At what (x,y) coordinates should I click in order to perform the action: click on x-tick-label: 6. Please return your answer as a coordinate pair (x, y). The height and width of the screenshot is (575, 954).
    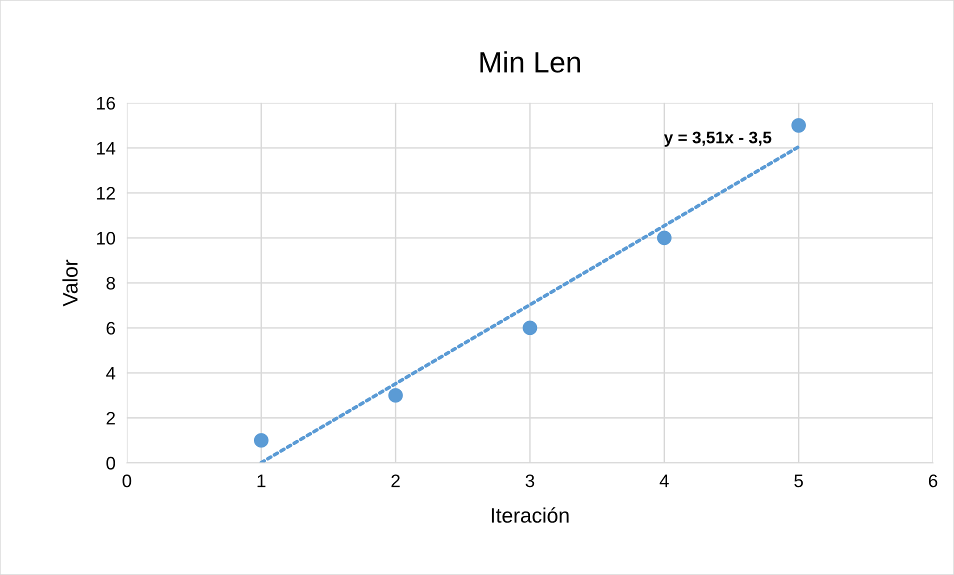
    Looking at the image, I should click on (933, 481).